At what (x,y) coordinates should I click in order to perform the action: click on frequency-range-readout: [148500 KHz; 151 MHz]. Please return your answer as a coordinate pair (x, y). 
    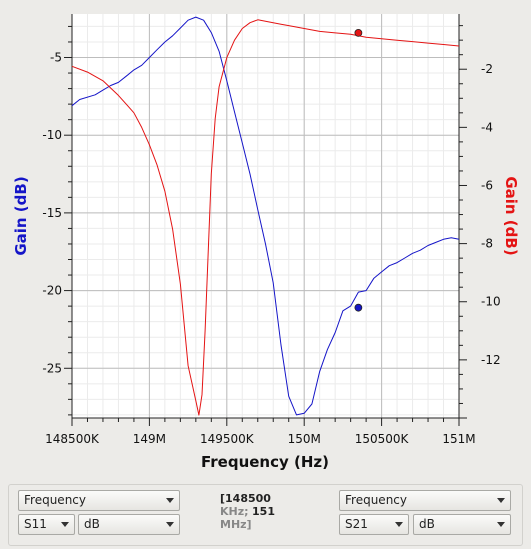
    Looking at the image, I should click on (265, 511).